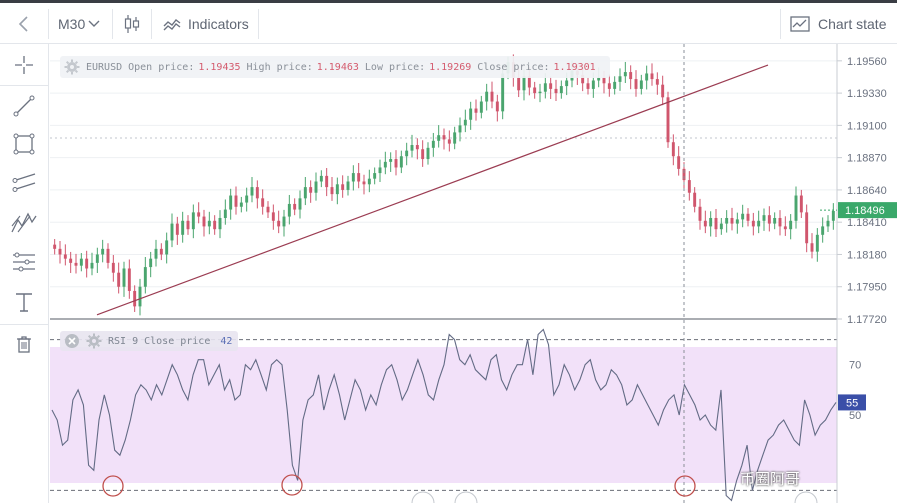 This screenshot has width=897, height=503. I want to click on crosshair-tool, so click(24, 65).